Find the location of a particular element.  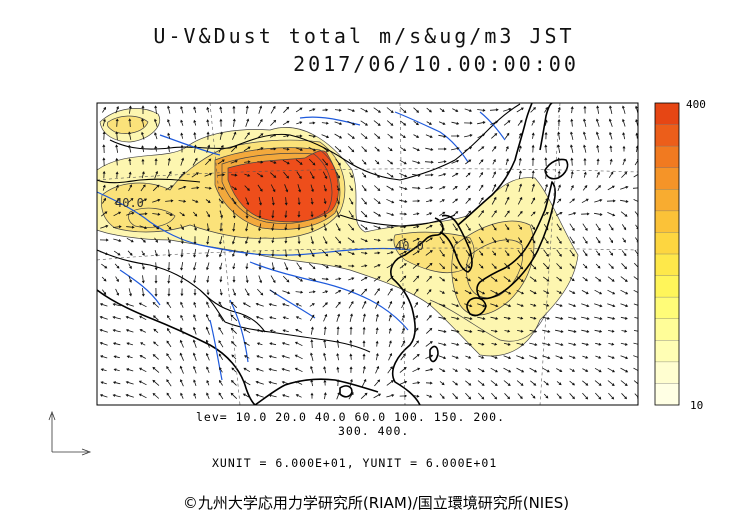

colorbar-segment is located at coordinates (667, 178).